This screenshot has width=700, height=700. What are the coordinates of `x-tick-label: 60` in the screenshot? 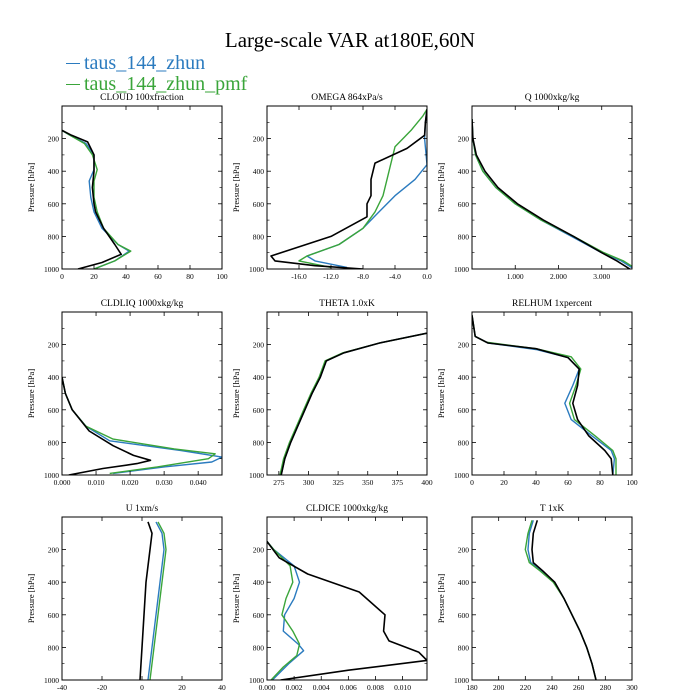 It's located at (158, 276).